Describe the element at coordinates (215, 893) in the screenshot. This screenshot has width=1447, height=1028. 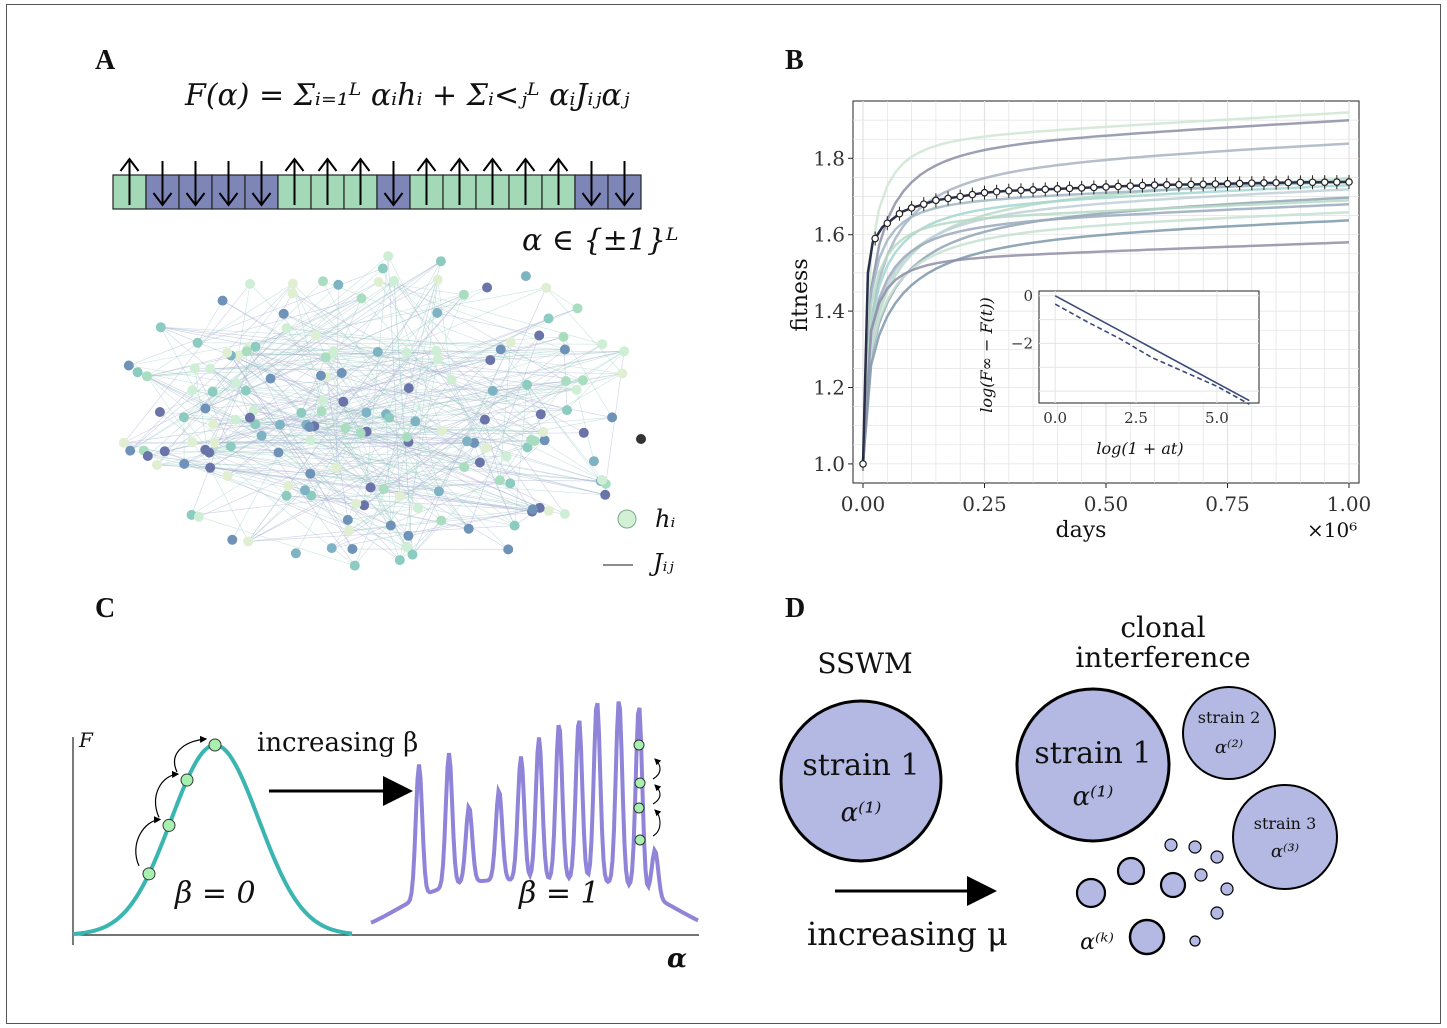
I see `beta-zero-label: β = 0` at that location.